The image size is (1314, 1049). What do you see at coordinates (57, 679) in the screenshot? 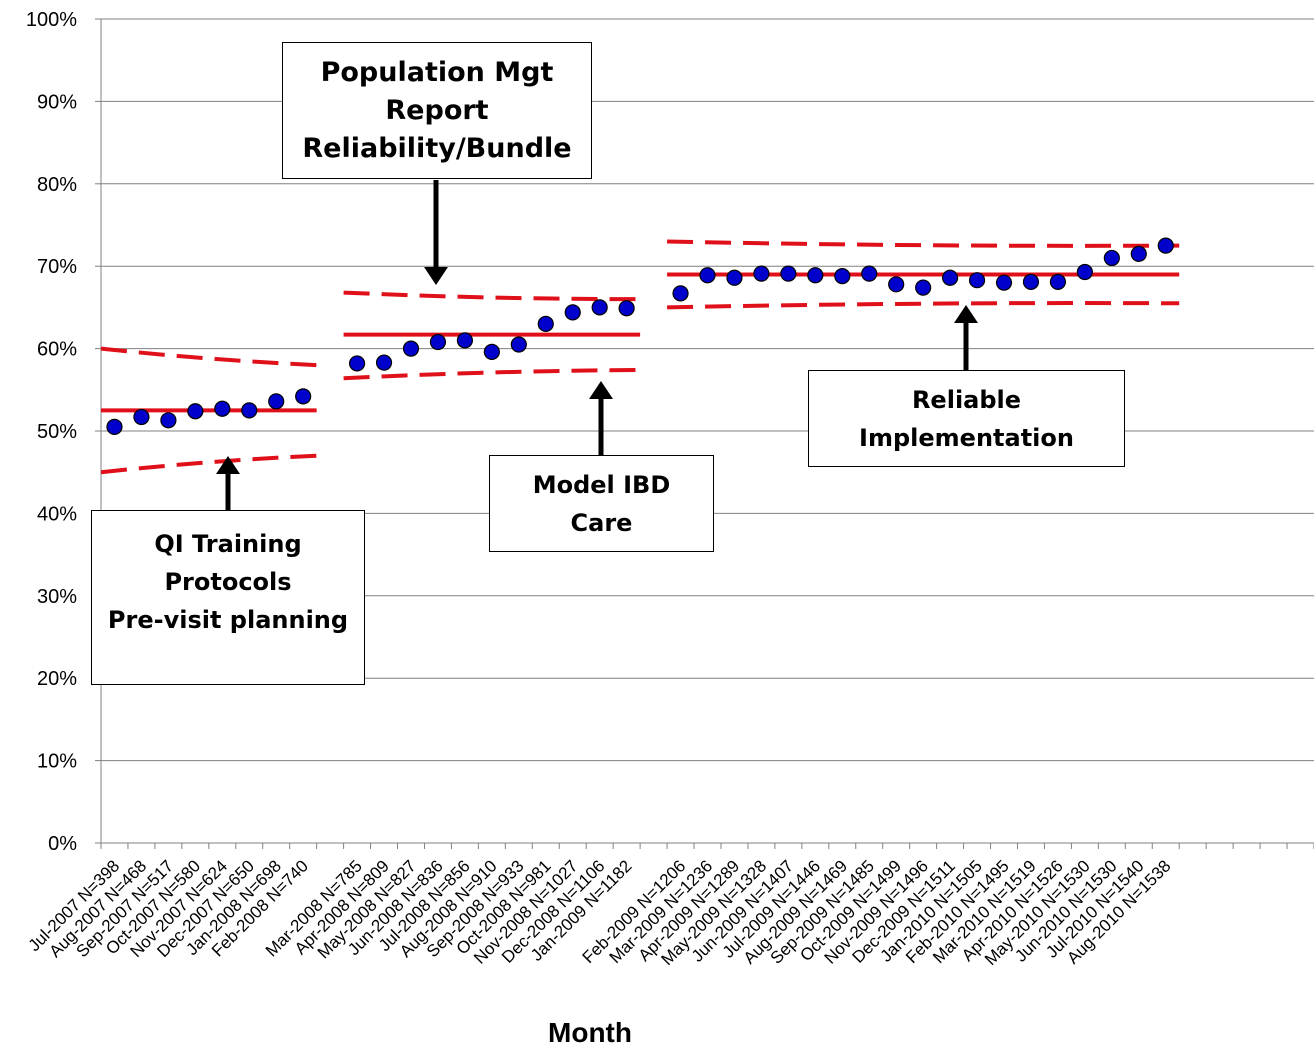
I see `y-tick-label: 20%` at bounding box center [57, 679].